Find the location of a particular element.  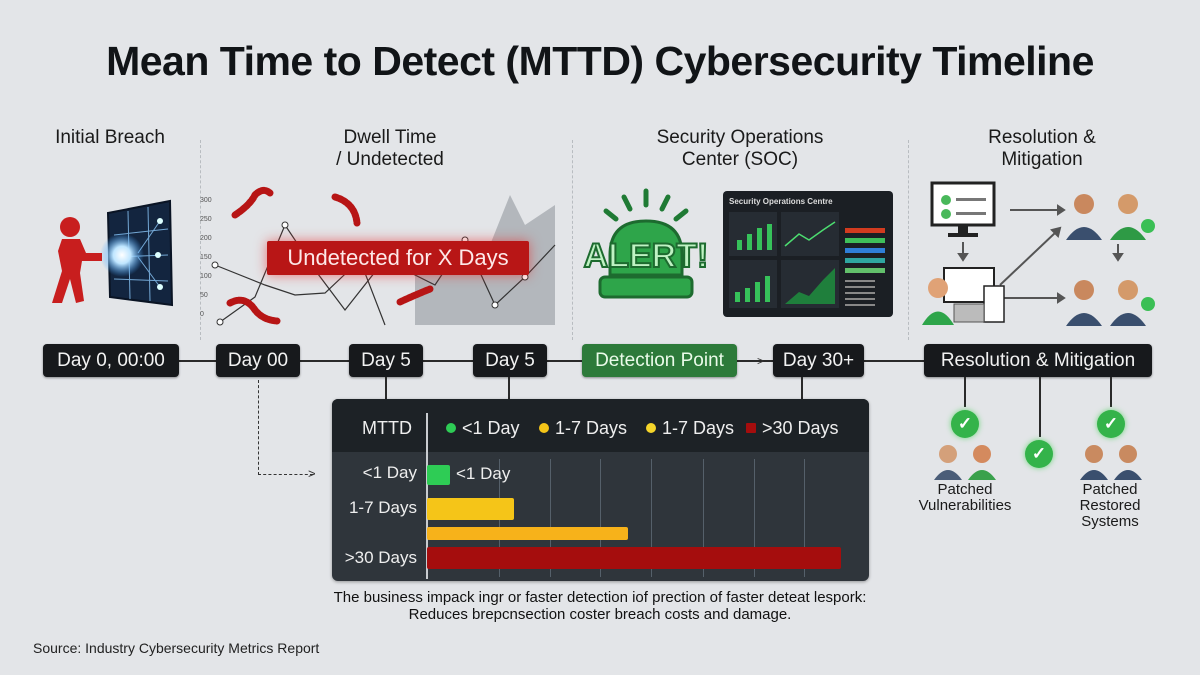

outcome-label-patched-vulnerabilities: Patched Vulnerabilities is located at coordinates (965, 498).